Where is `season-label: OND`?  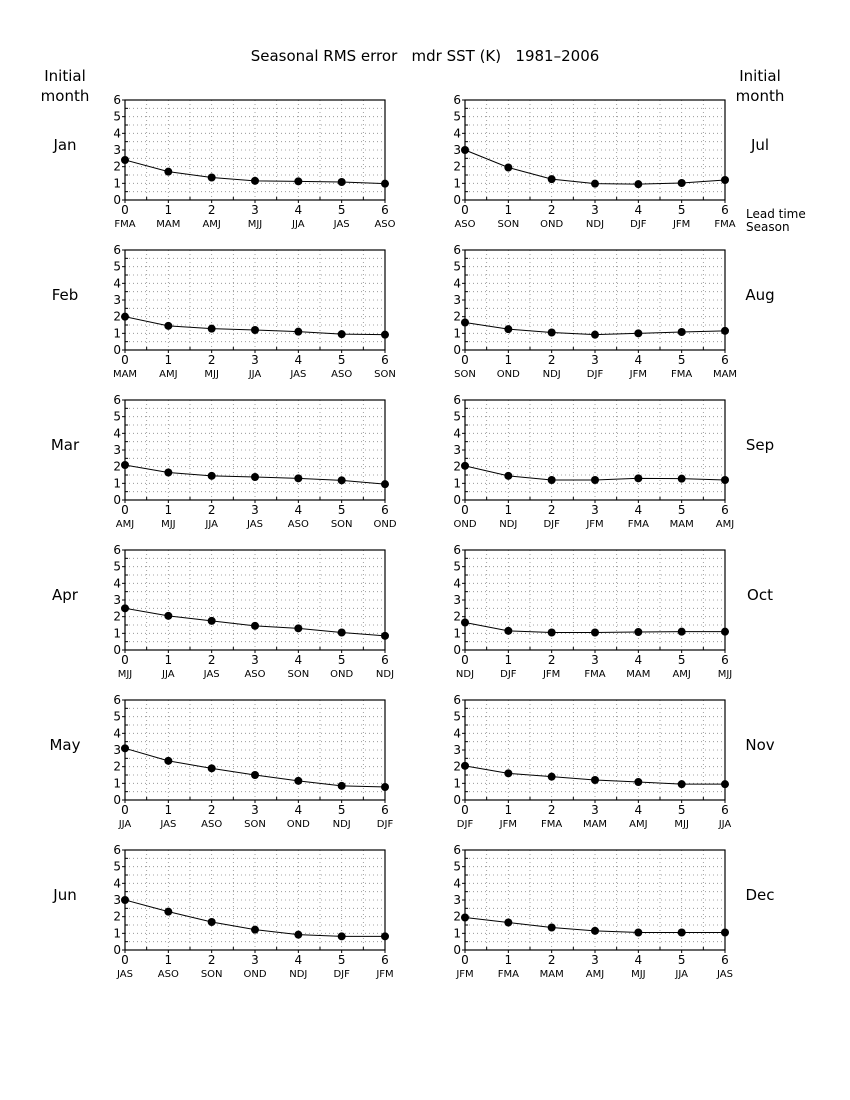
season-label: OND is located at coordinates (298, 824).